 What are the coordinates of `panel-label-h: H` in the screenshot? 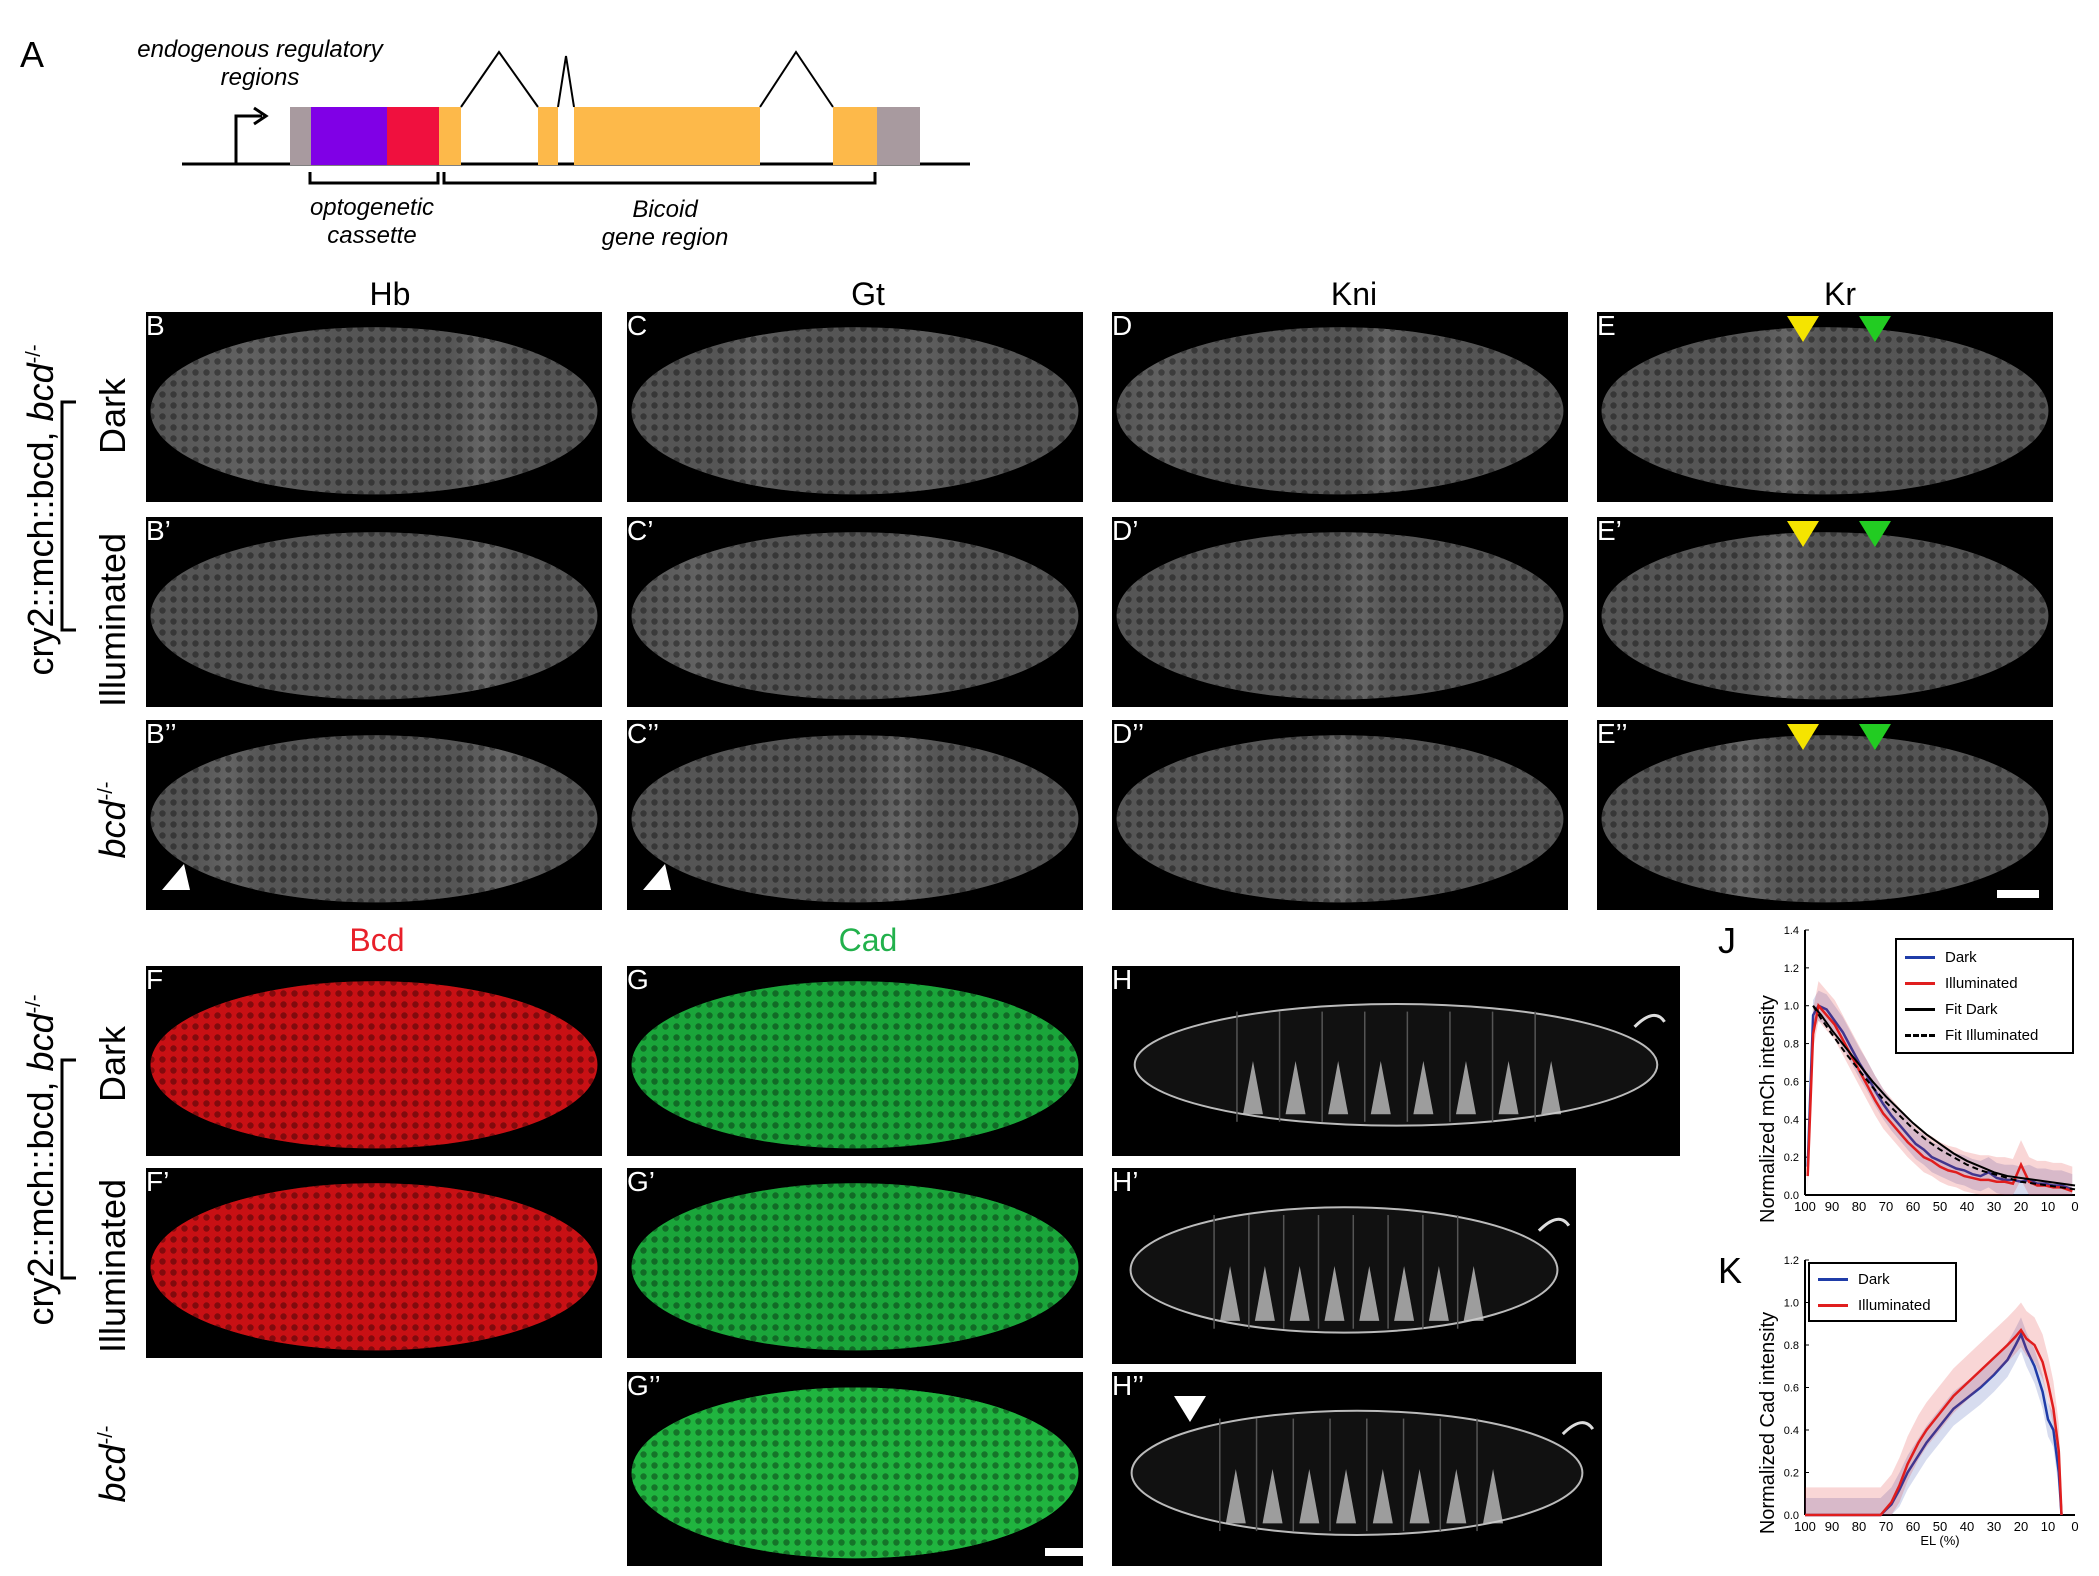 It's located at (1122, 980).